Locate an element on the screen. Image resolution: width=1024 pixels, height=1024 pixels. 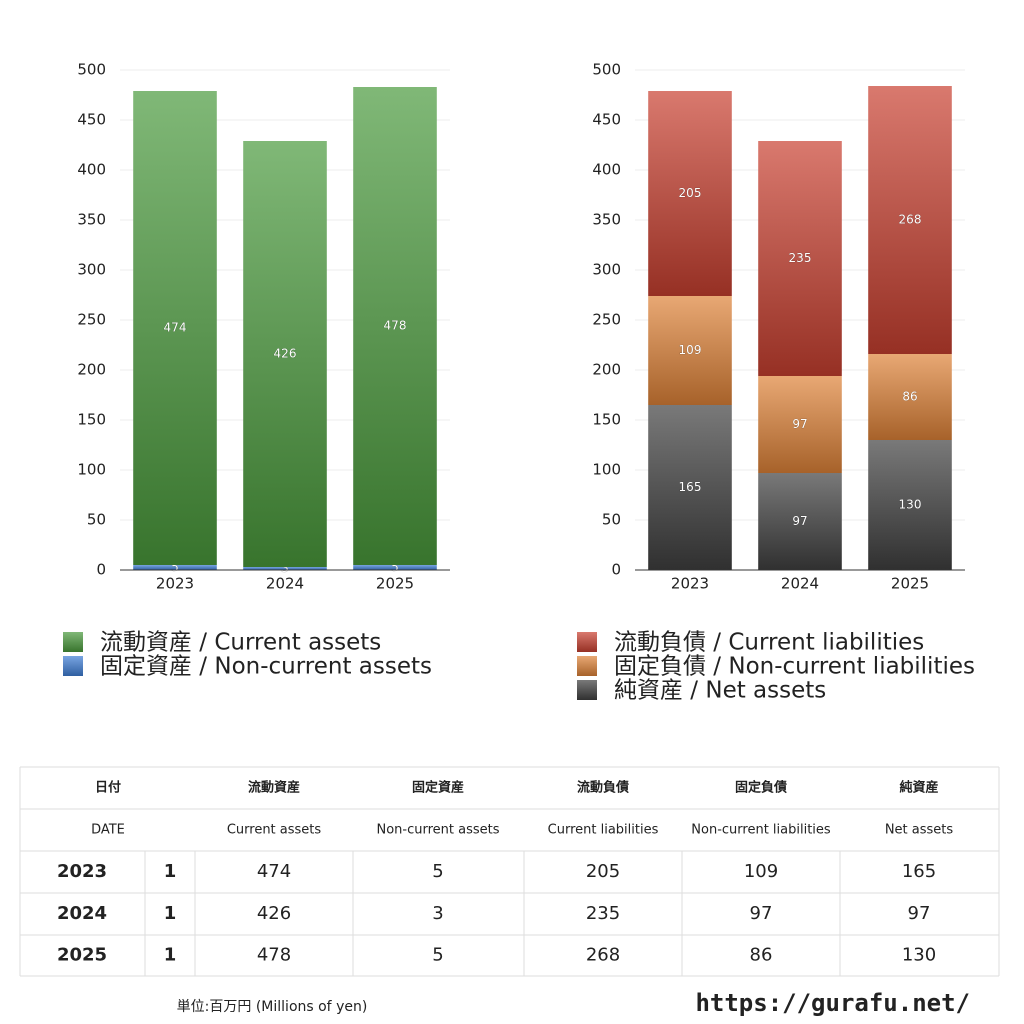
table-cell: 109 is located at coordinates (761, 871).